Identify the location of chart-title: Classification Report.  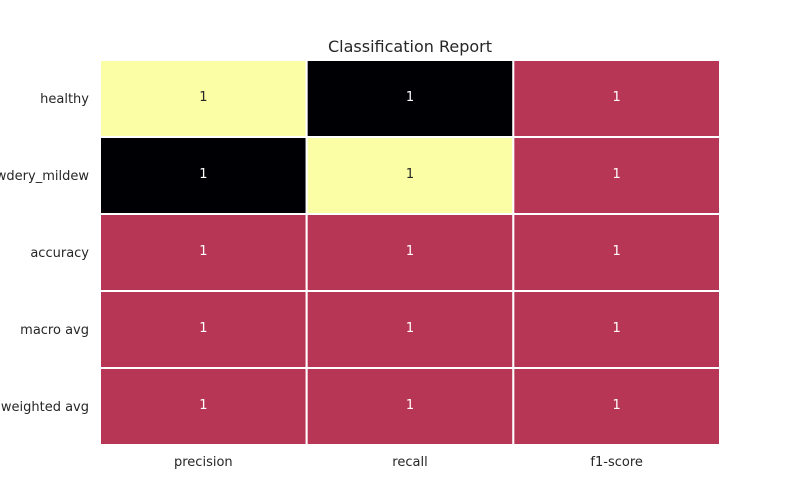
(410, 46).